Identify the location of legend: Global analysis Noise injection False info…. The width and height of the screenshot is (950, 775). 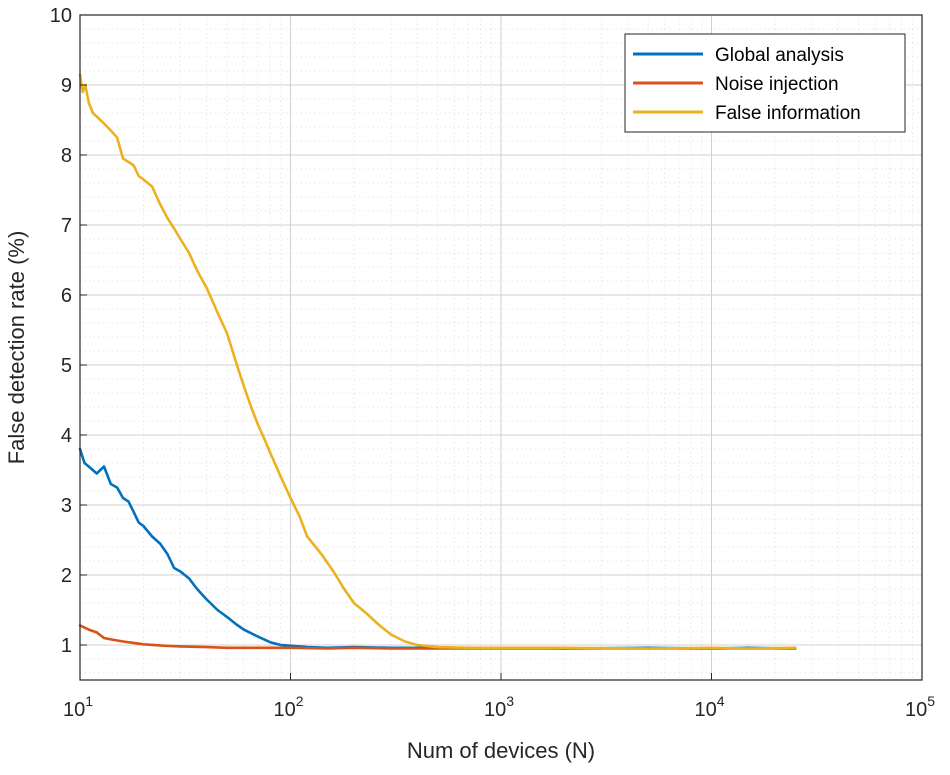
(765, 83).